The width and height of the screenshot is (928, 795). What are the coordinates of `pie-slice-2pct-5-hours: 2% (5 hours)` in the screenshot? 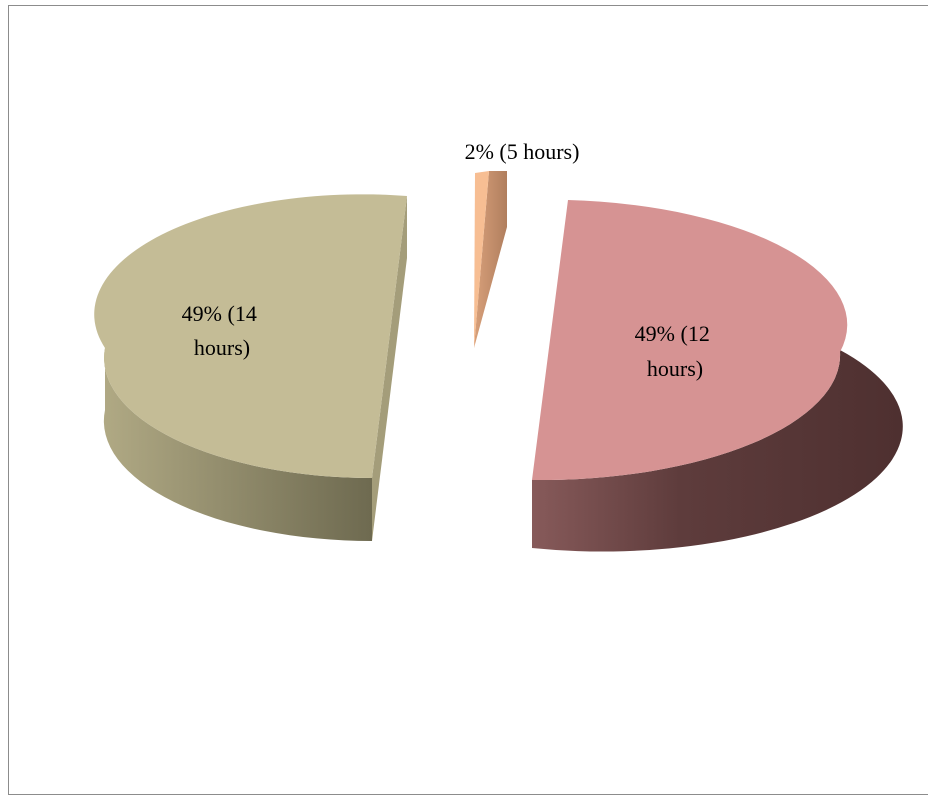 It's located at (522, 243).